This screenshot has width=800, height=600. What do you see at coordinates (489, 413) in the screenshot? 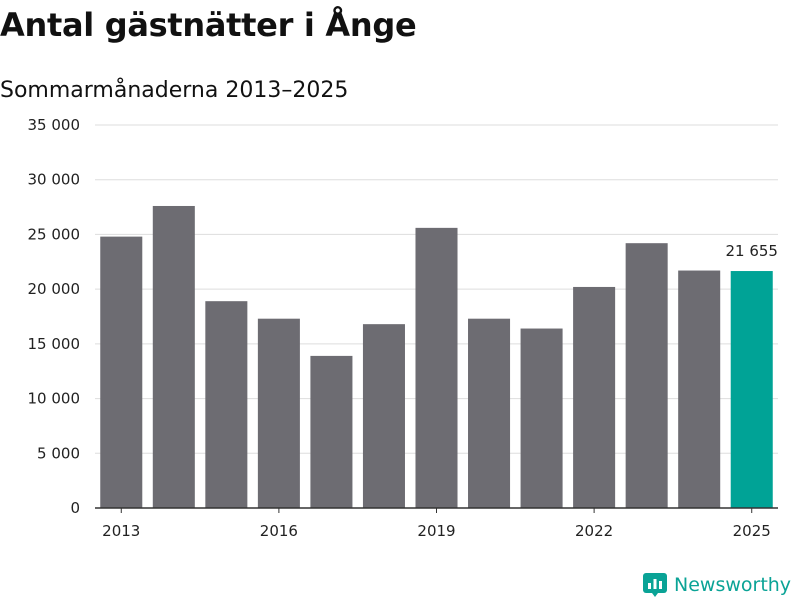
I see `bar-2020` at bounding box center [489, 413].